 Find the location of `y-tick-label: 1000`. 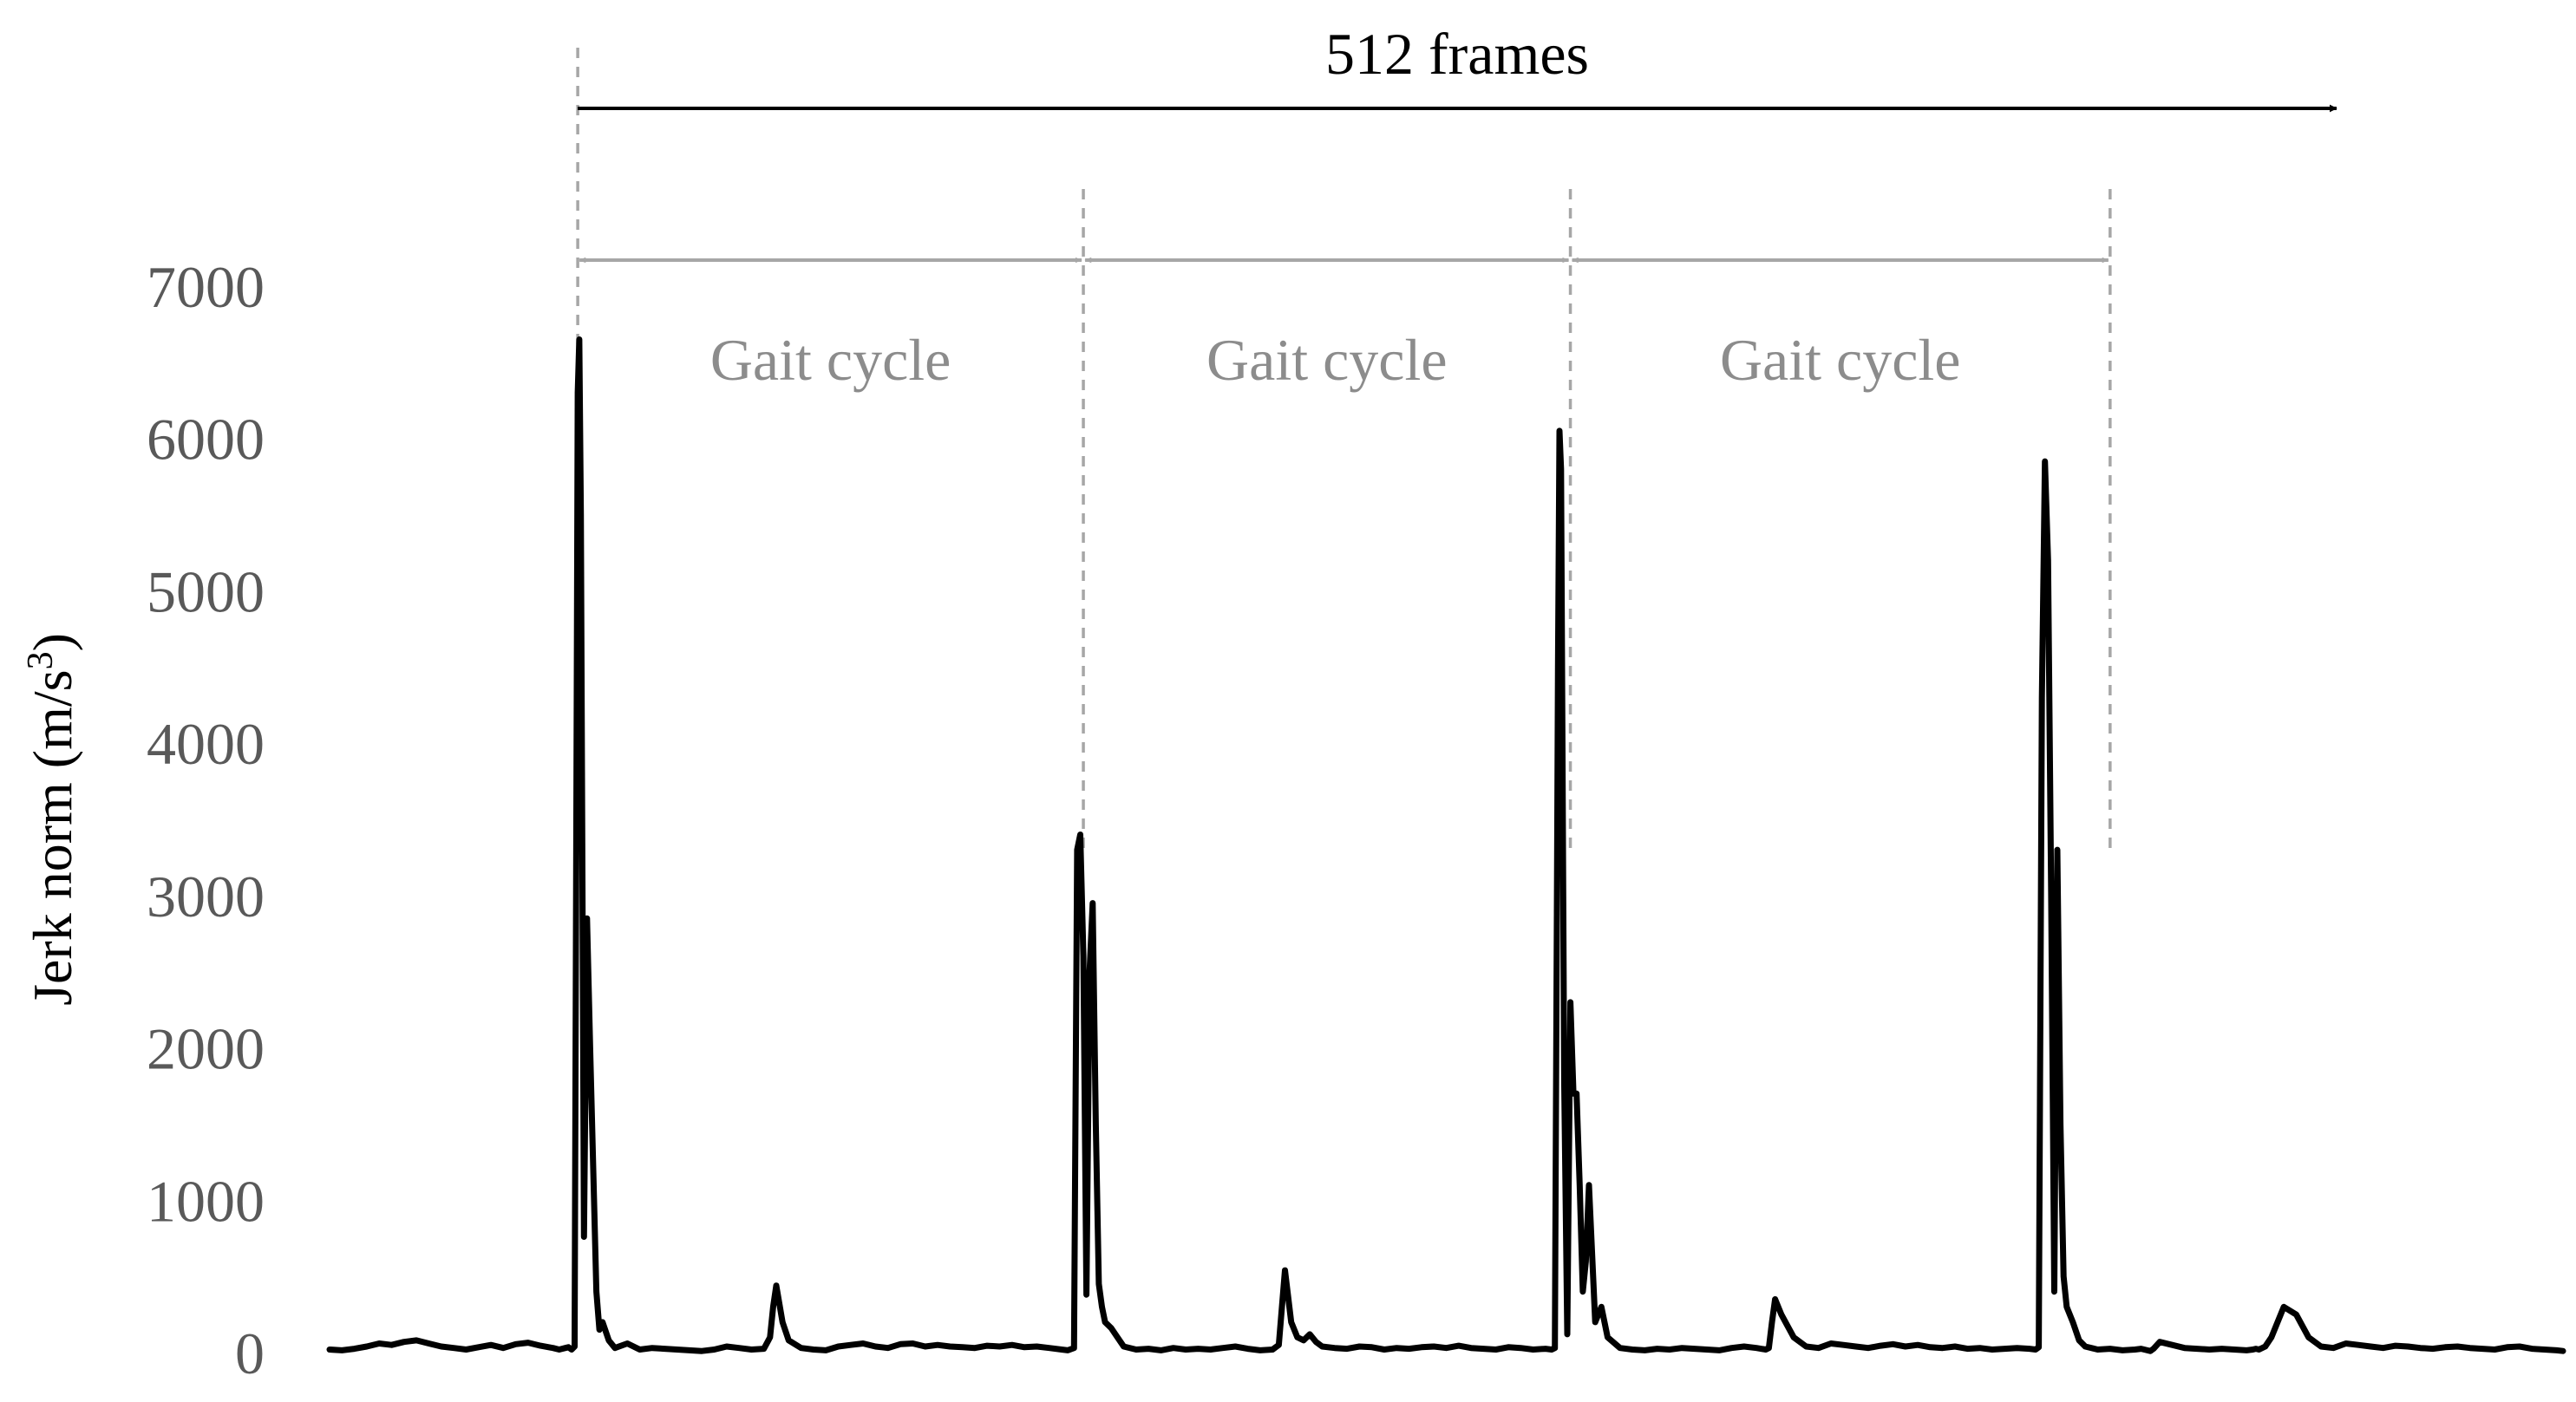

y-tick-label: 1000 is located at coordinates (206, 1201).